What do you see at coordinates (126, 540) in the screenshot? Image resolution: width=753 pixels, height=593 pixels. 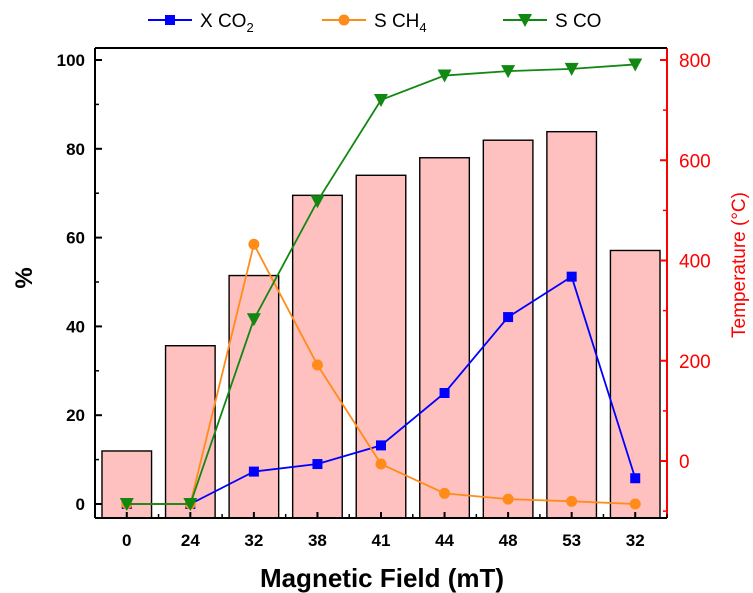 I see `x-tick-label: 0` at bounding box center [126, 540].